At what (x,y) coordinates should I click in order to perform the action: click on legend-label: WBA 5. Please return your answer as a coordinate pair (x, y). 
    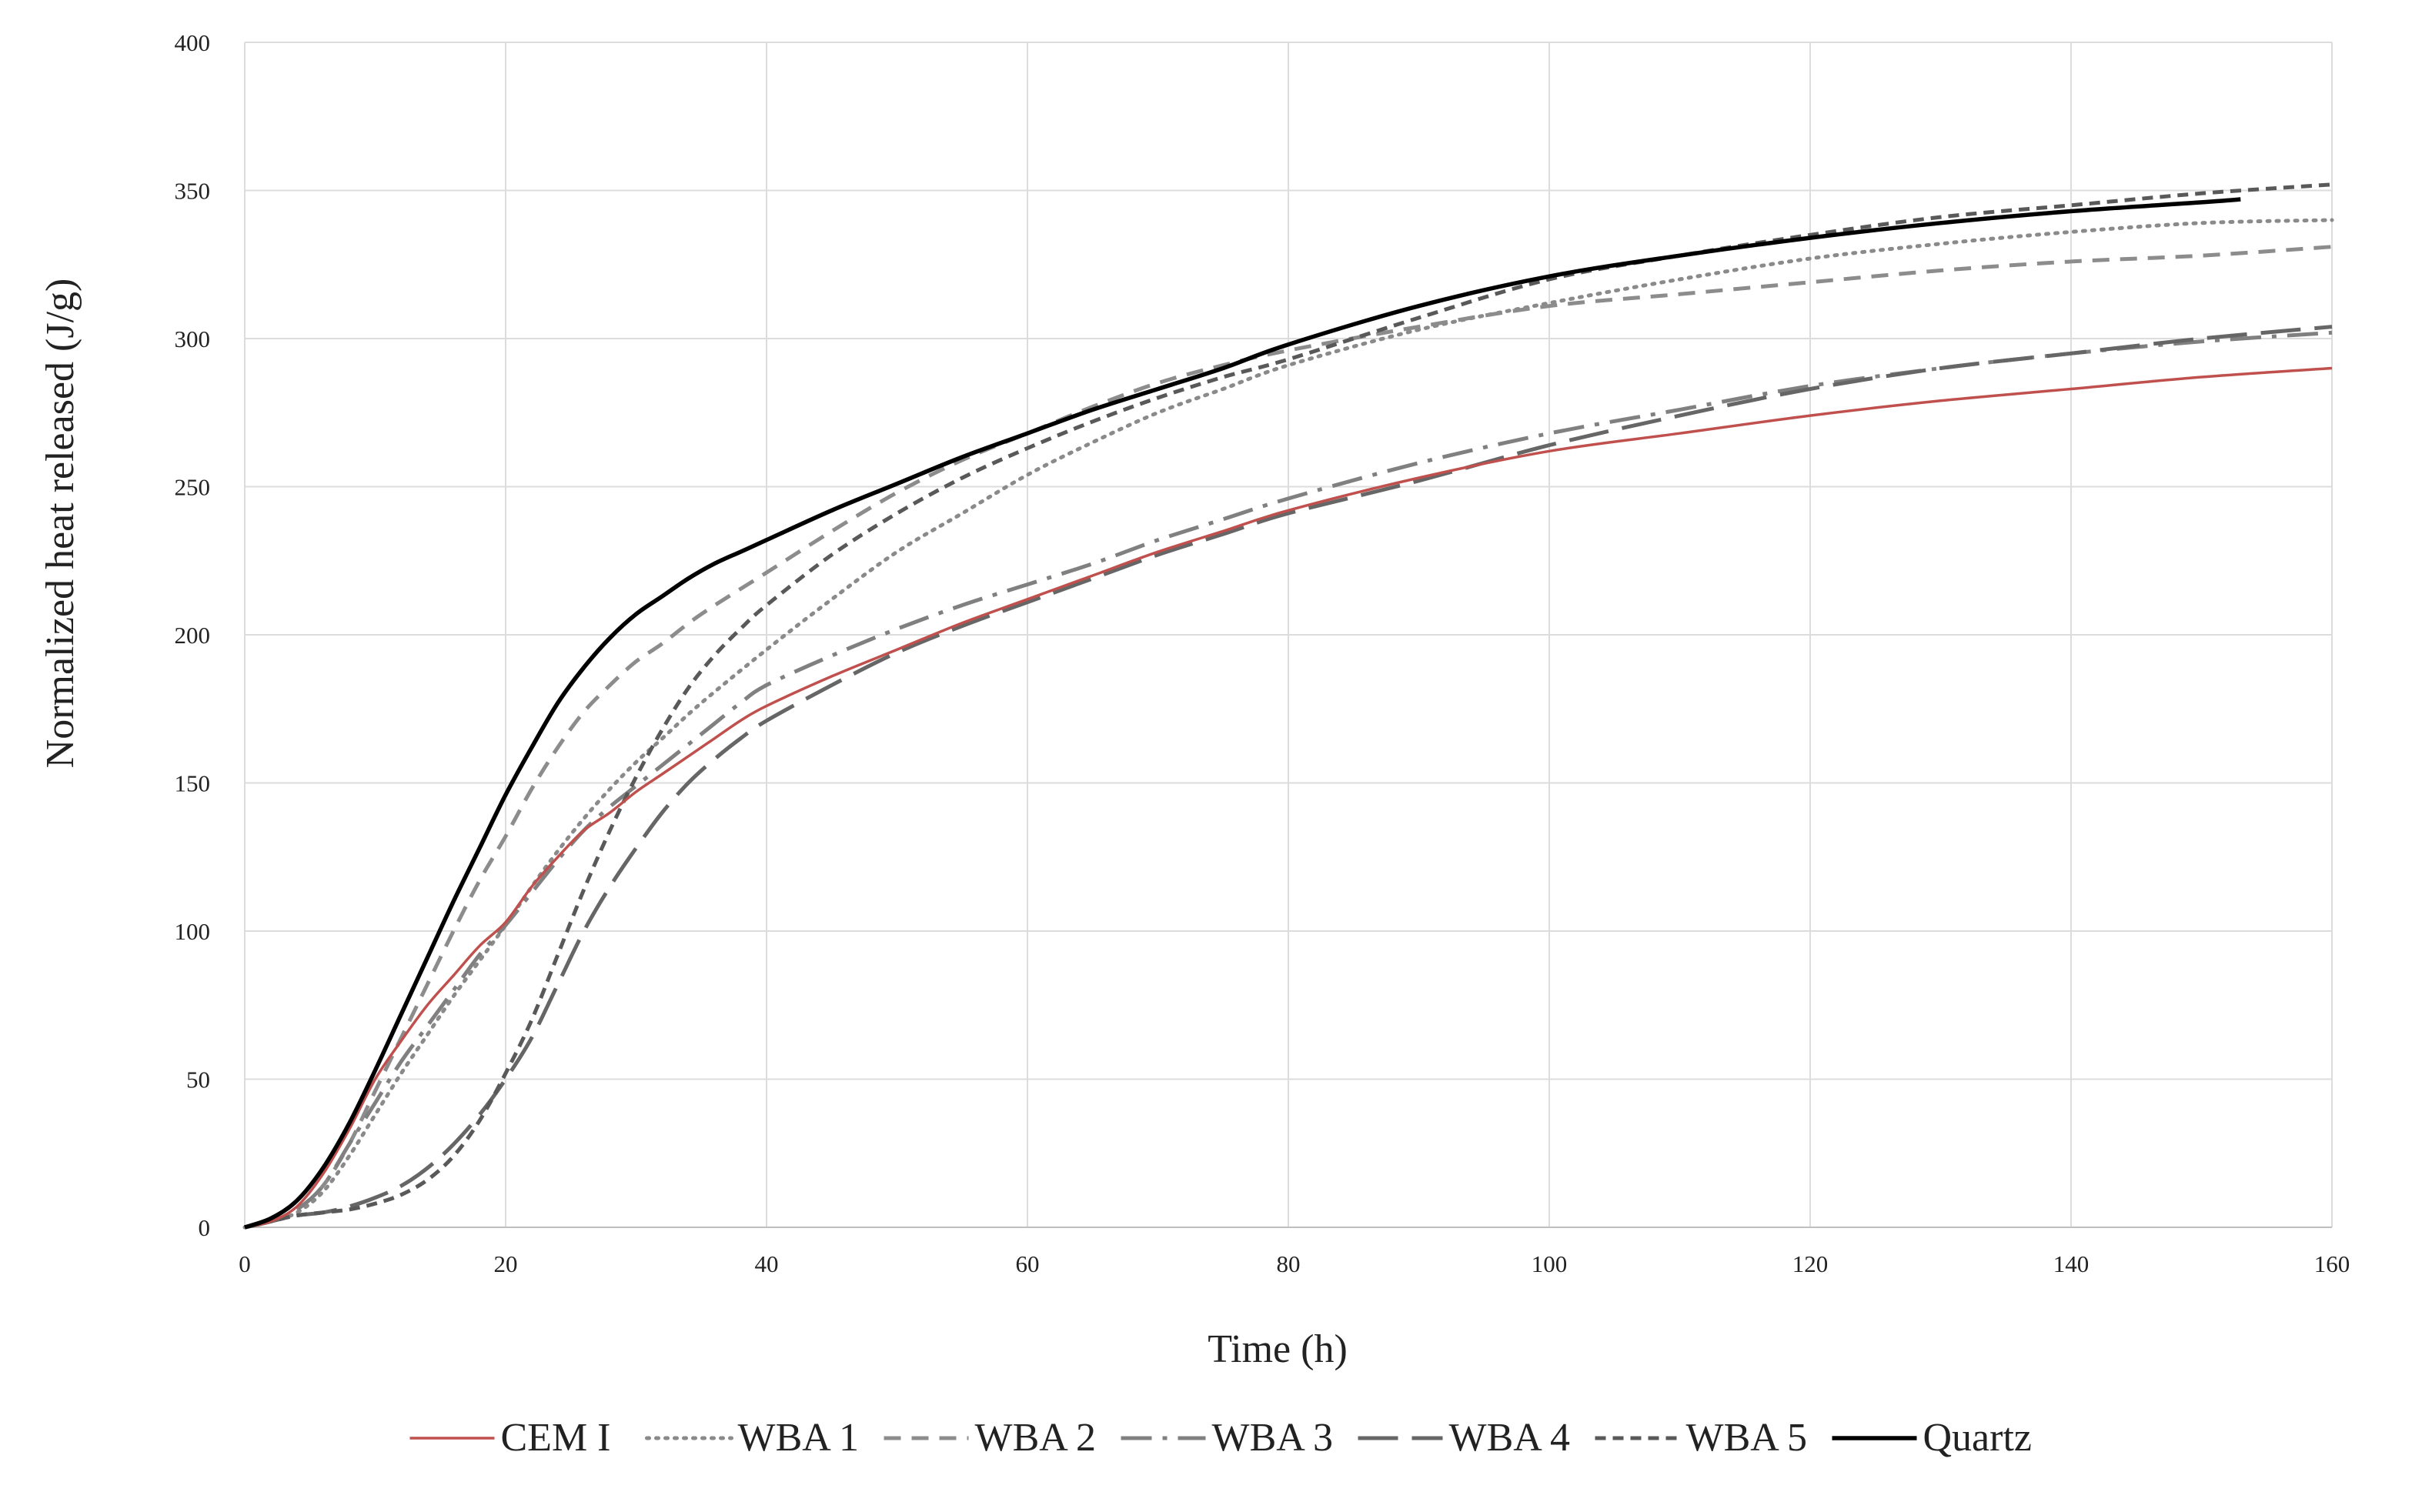
    Looking at the image, I should click on (1746, 1438).